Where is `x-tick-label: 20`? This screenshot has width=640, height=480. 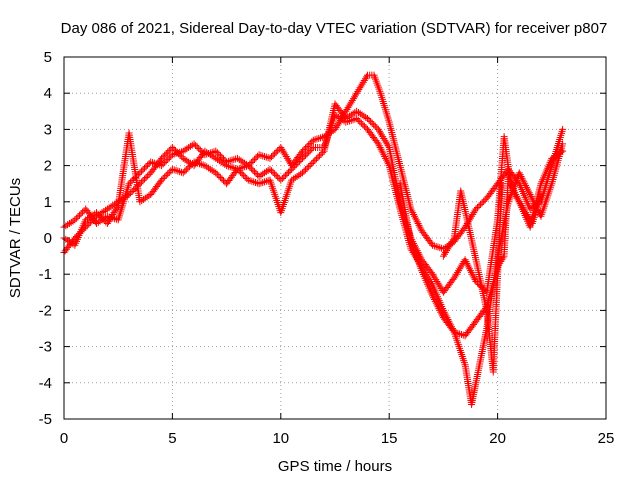
x-tick-label: 20 is located at coordinates (497, 438).